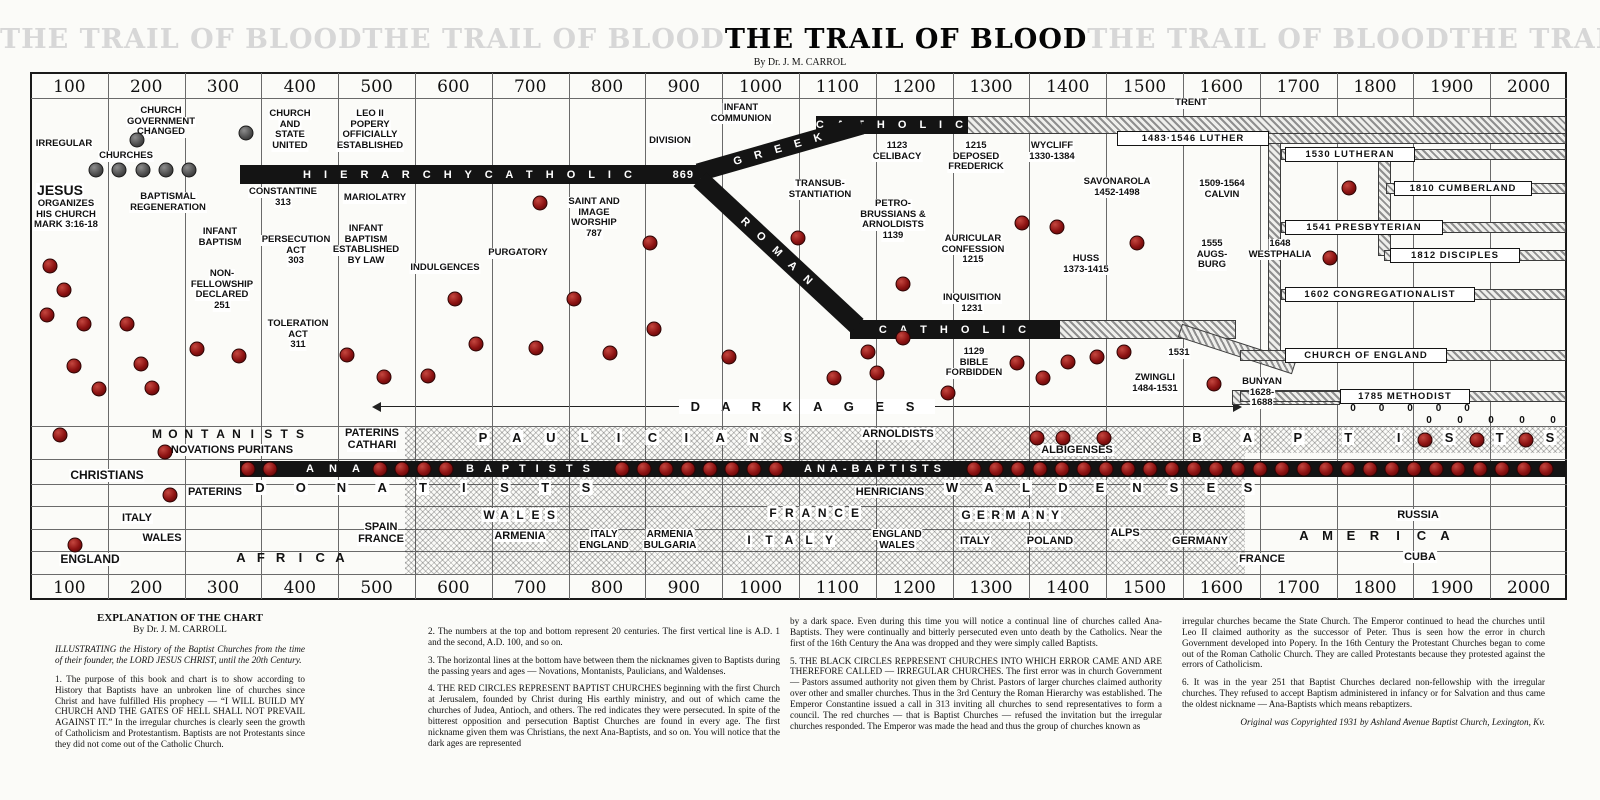  I want to click on spread-label-letter: P, so click(1298, 437).